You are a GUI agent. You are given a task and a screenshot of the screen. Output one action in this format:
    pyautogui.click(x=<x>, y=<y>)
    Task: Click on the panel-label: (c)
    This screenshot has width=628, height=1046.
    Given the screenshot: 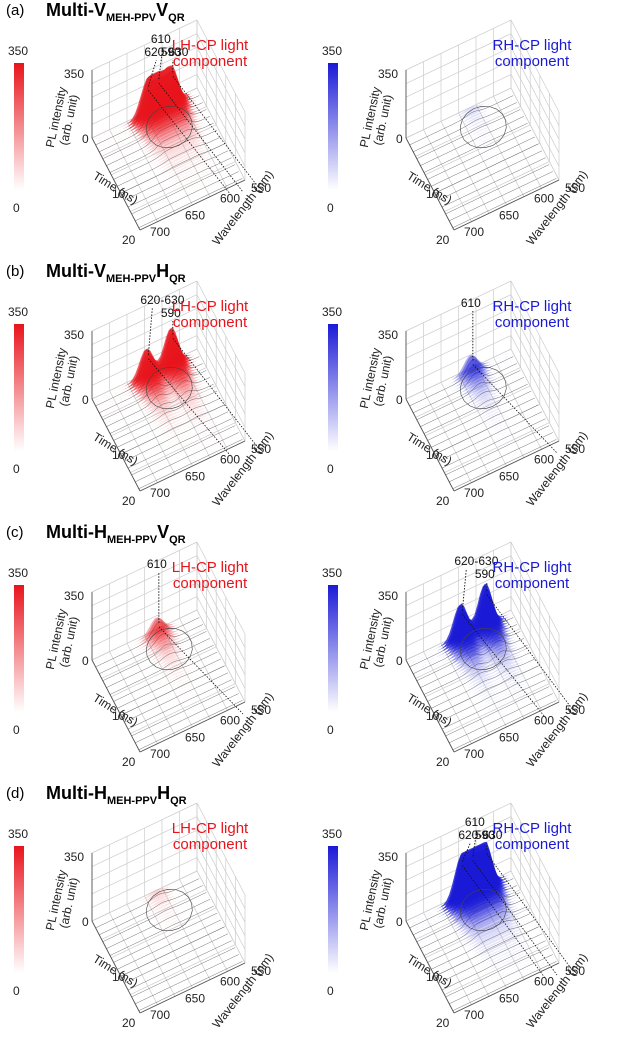 What is the action you would take?
    pyautogui.click(x=15, y=532)
    